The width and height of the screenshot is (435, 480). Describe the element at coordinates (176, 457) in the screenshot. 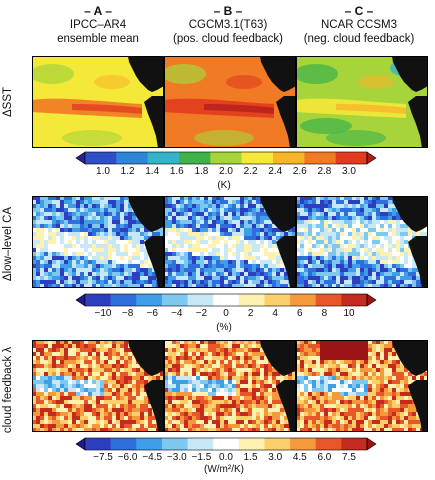

I see `colorbar-tick-label: −3.0` at that location.